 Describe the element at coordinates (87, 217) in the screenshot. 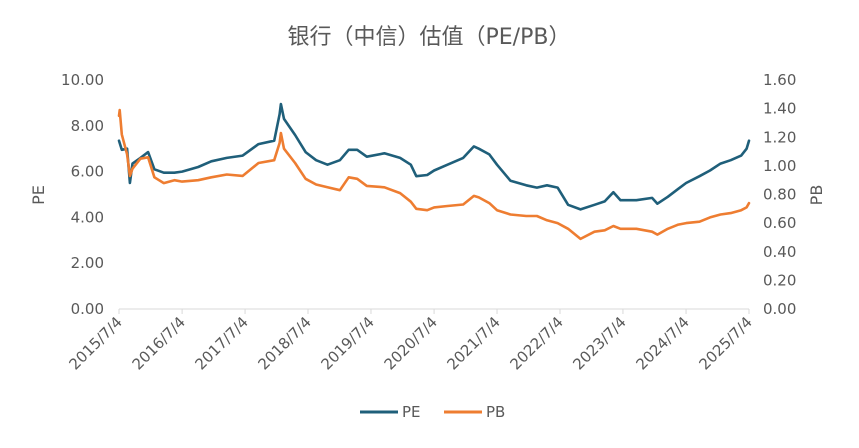

I see `y-left-tick-label: 4.00` at that location.